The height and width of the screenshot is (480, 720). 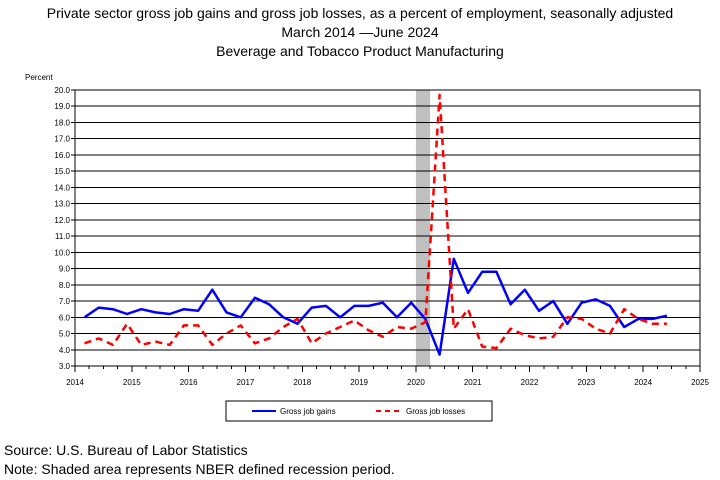 What do you see at coordinates (62, 171) in the screenshot?
I see `y-tick-label: 15.0` at bounding box center [62, 171].